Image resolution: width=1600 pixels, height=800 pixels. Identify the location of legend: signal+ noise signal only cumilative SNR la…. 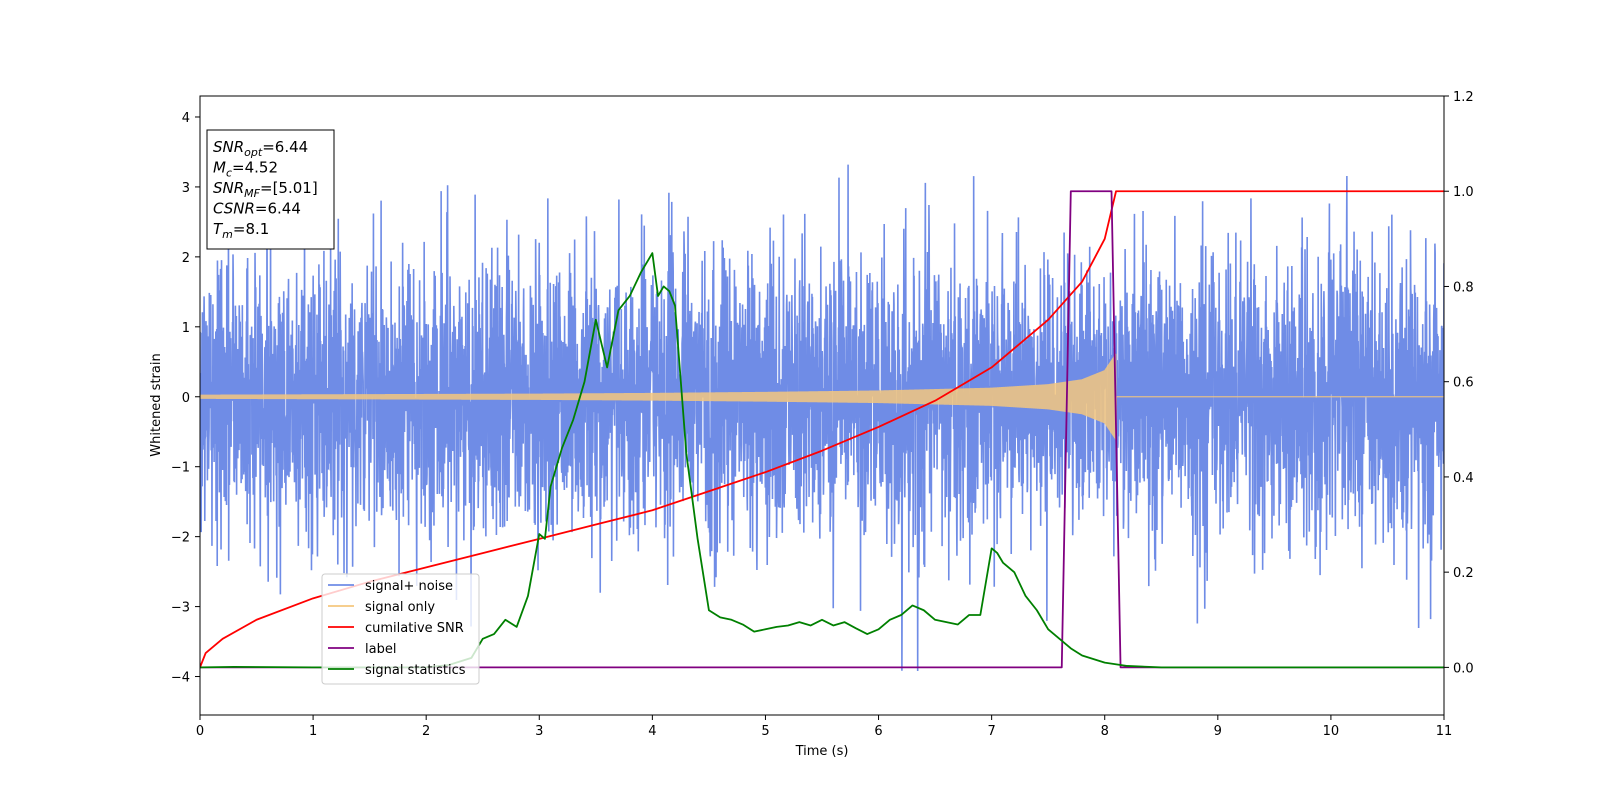
(400, 629).